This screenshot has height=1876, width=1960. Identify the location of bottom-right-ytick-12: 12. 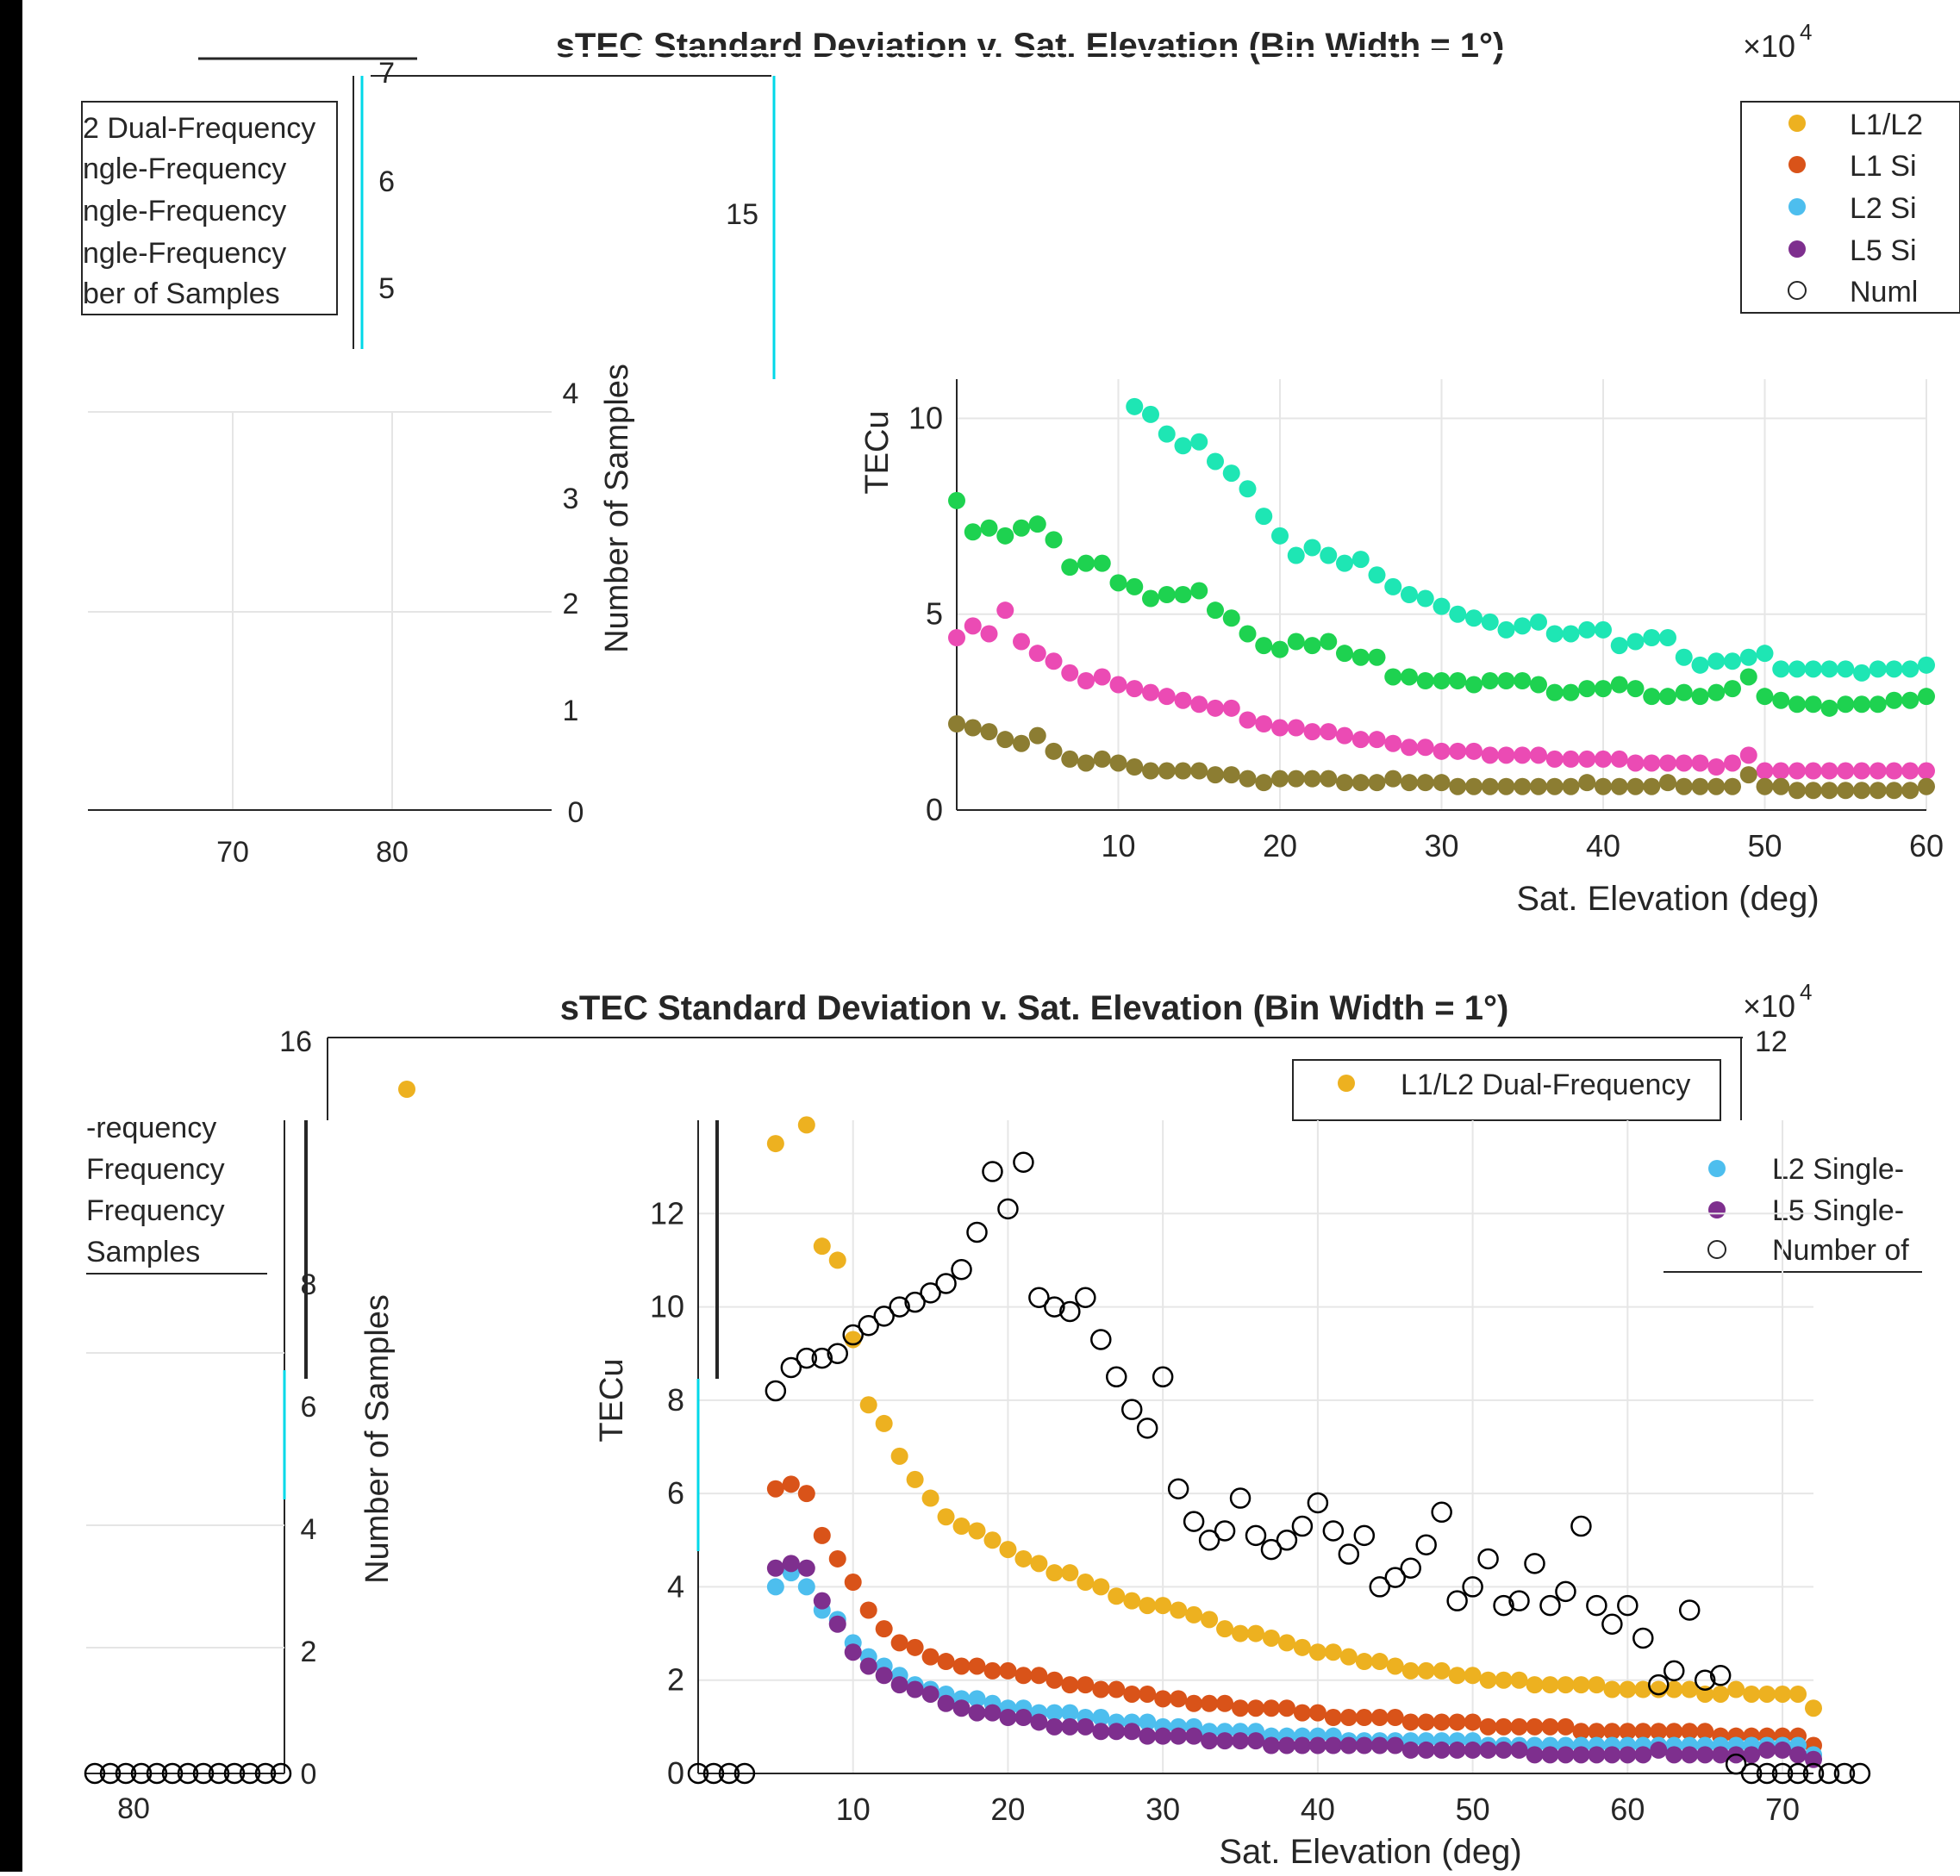
(1771, 1041).